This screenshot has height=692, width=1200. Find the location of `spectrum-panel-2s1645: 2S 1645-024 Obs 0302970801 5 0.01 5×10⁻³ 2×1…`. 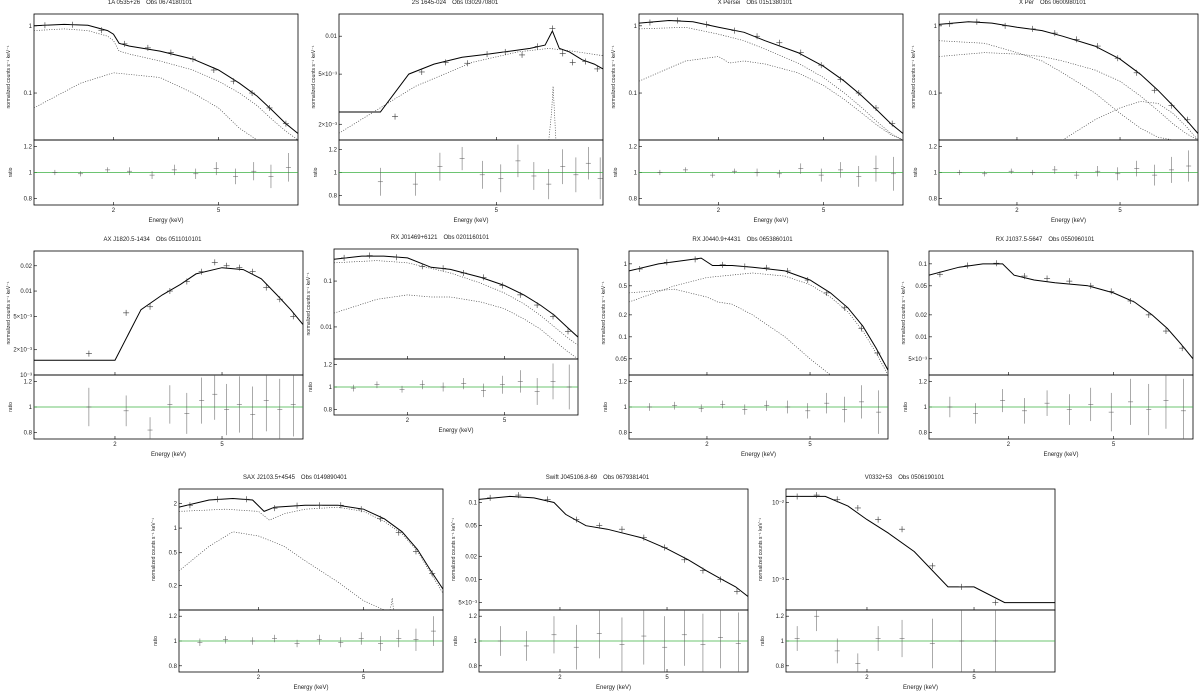

spectrum-panel-2s1645: 2S 1645-024 Obs 0302970801 5 0.01 5×10⁻³ 2×1… is located at coordinates (455, 112).